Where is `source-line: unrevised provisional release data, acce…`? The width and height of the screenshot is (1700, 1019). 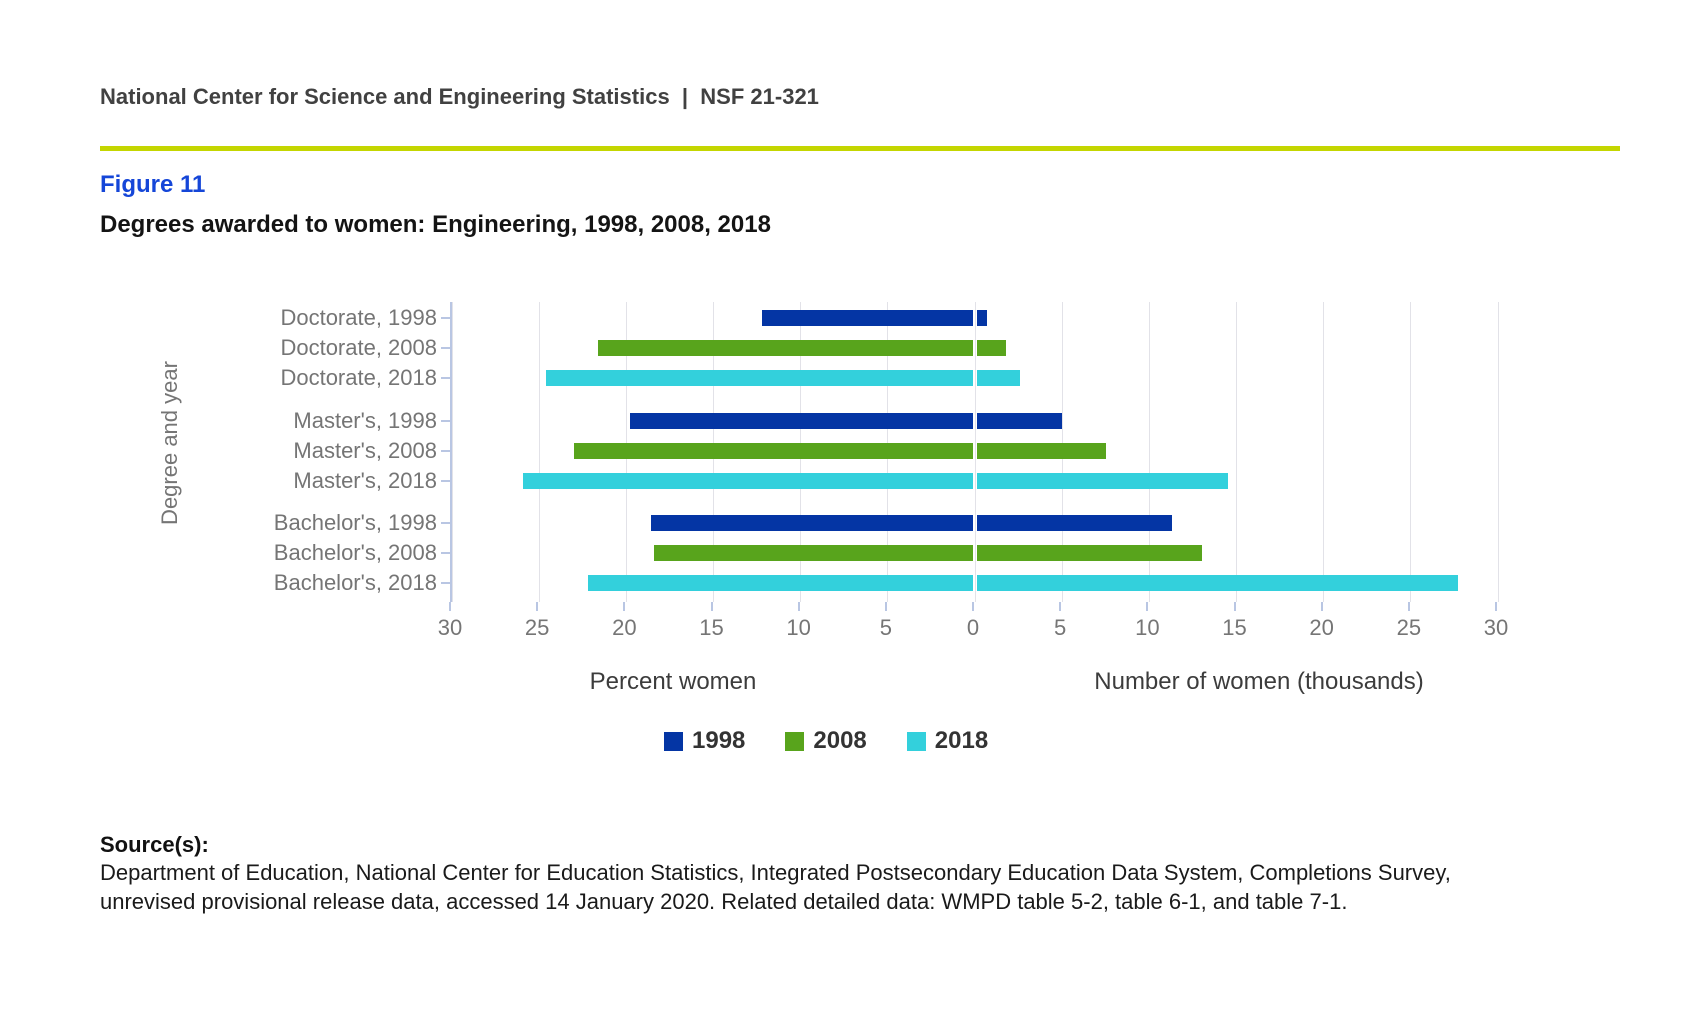
source-line: unrevised provisional release data, acce… is located at coordinates (724, 901).